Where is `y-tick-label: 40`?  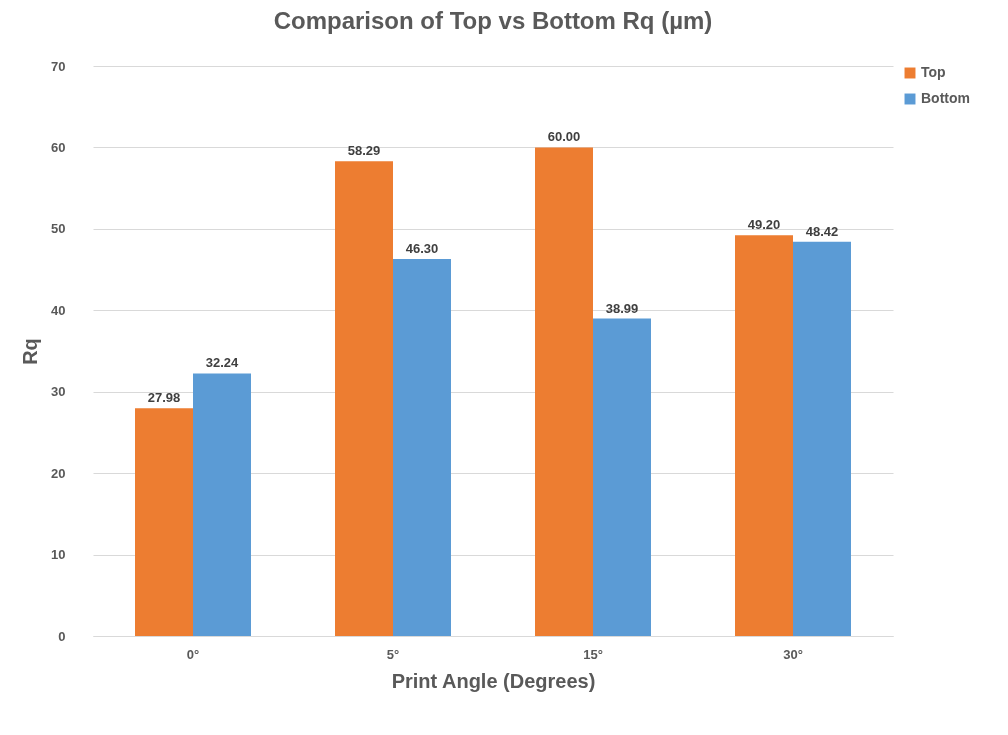 y-tick-label: 40 is located at coordinates (58, 310).